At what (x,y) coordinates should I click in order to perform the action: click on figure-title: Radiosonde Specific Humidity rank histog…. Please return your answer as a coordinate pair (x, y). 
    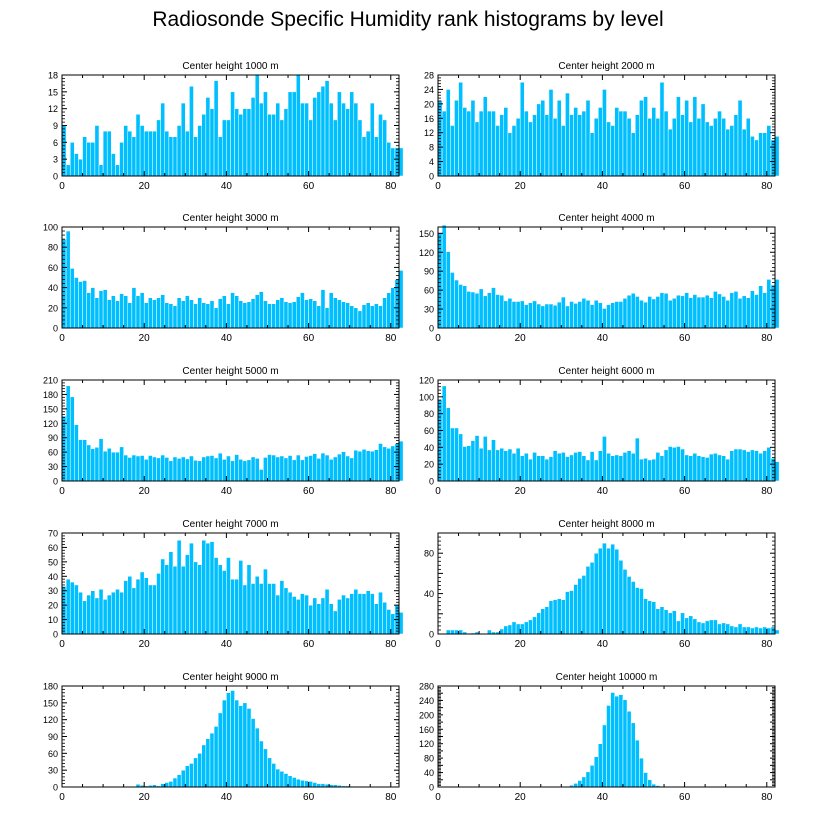
    Looking at the image, I should click on (408, 19).